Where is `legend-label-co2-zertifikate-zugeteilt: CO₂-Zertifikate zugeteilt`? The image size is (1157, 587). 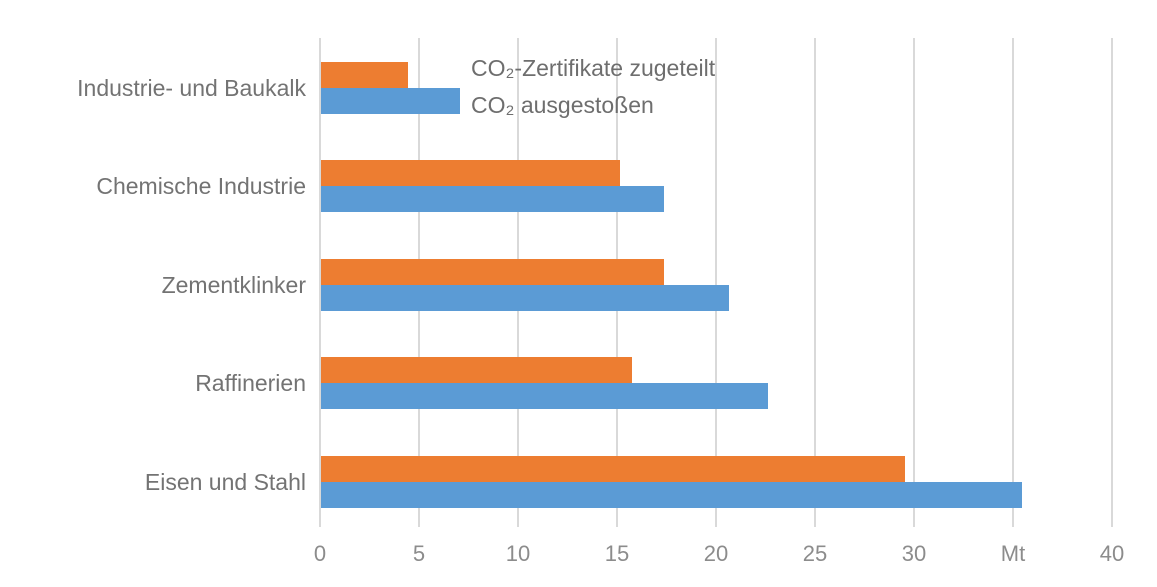 legend-label-co2-zertifikate-zugeteilt: CO₂-Zertifikate zugeteilt is located at coordinates (593, 68).